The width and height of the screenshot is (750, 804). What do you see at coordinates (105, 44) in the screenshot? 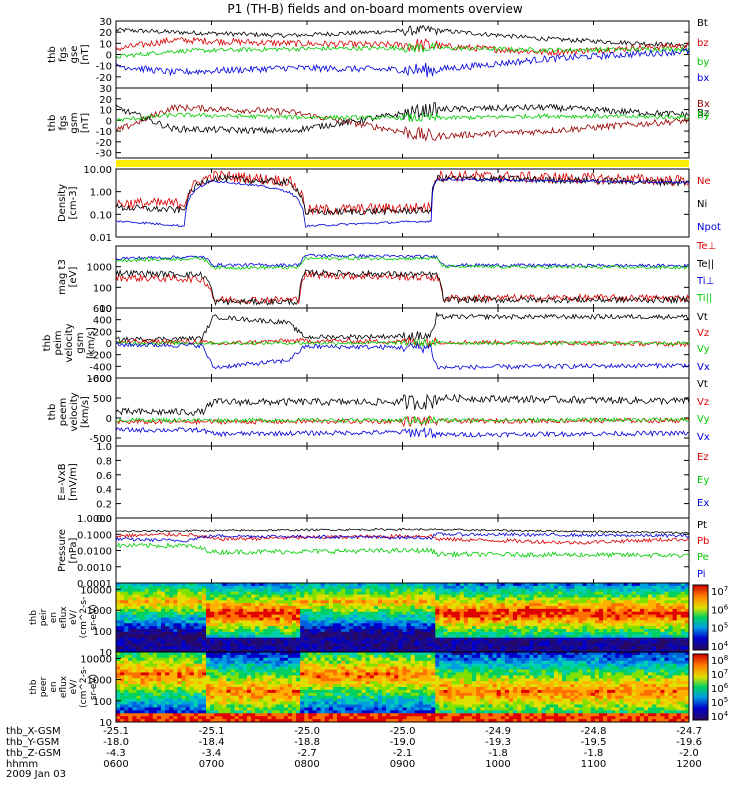
I see `ytick-label: 10` at bounding box center [105, 44].